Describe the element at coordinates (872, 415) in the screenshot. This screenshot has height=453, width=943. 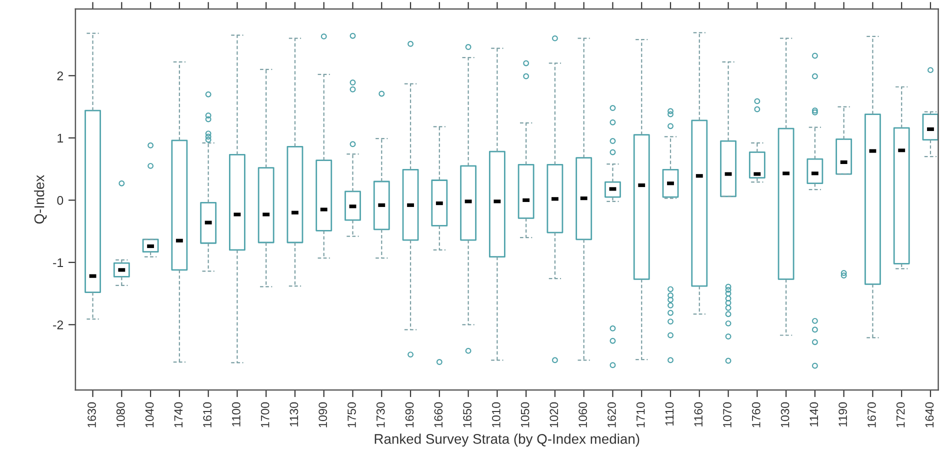
I see `x-tick-label: 1670` at that location.